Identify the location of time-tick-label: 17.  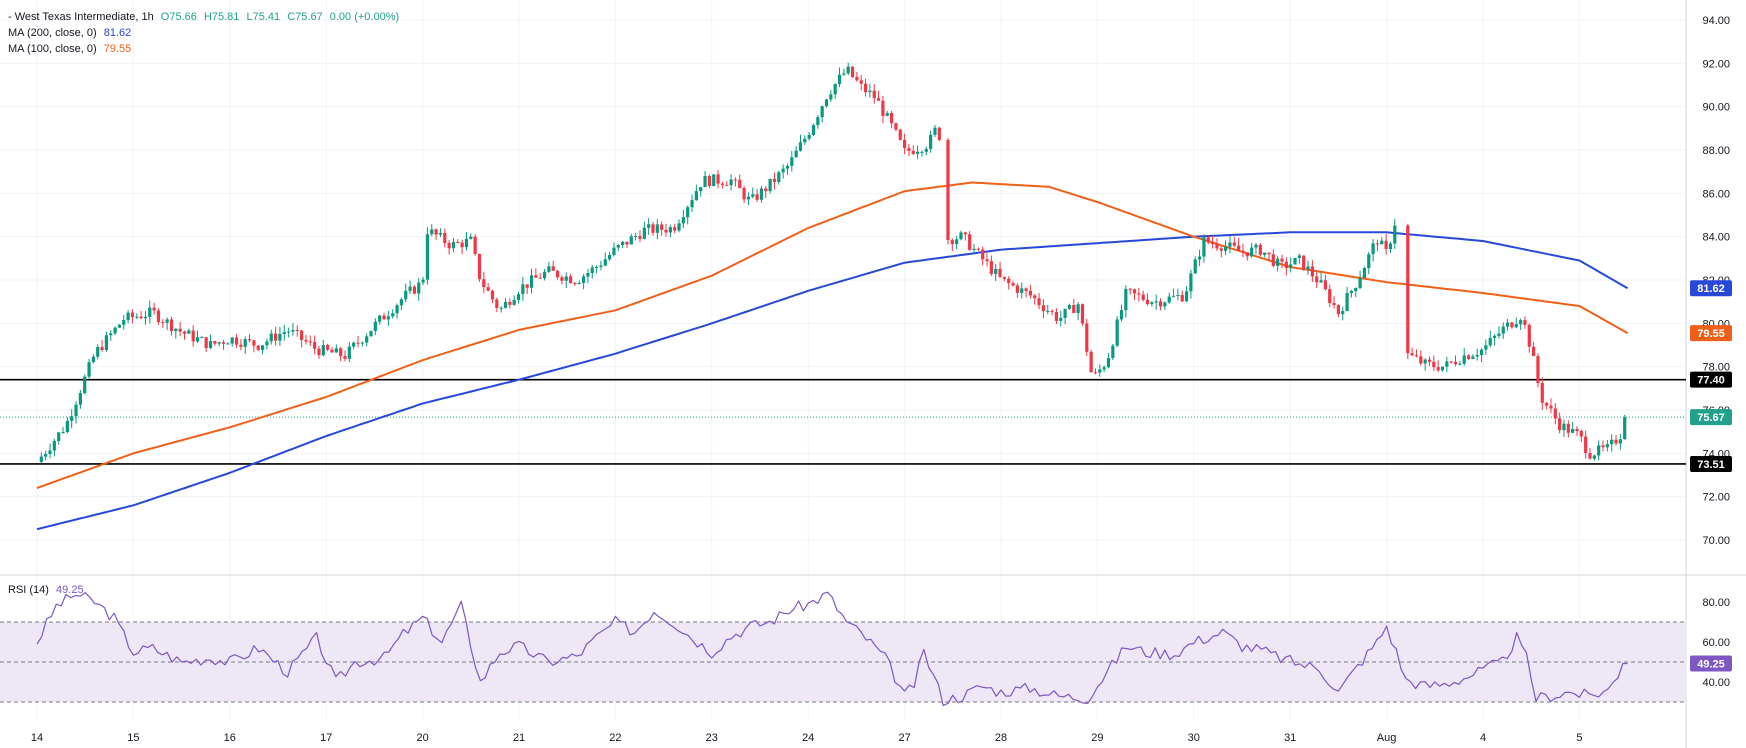
(326, 738).